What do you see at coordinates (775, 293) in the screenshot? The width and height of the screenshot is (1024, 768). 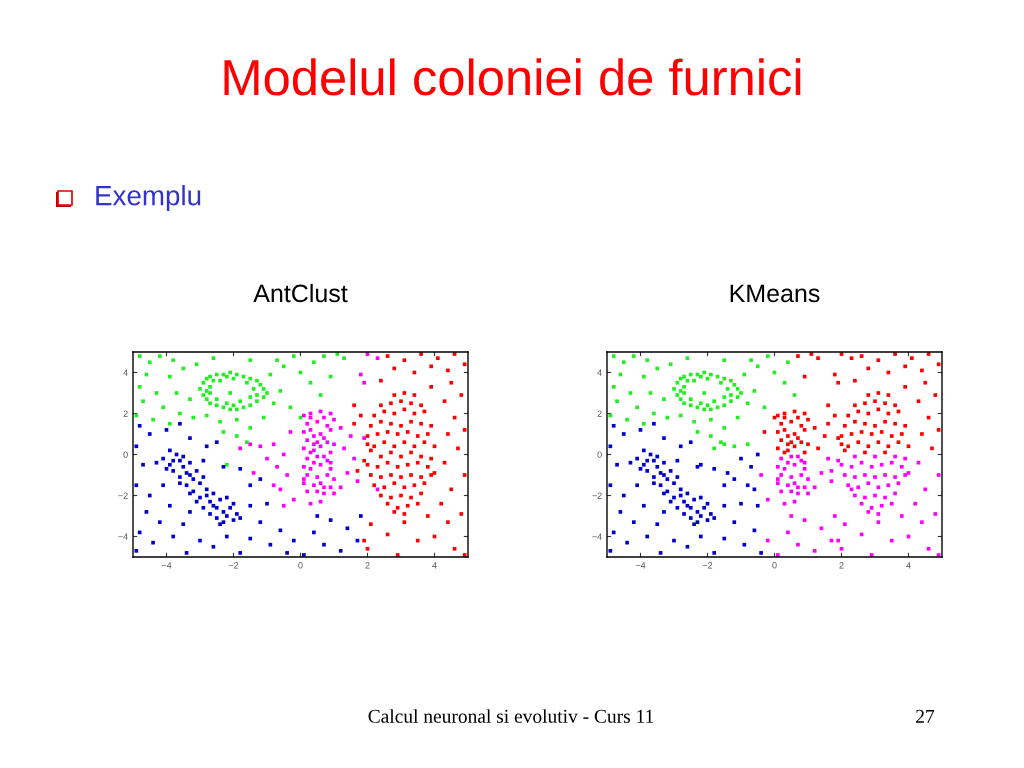 I see `chart-title: KMeans` at bounding box center [775, 293].